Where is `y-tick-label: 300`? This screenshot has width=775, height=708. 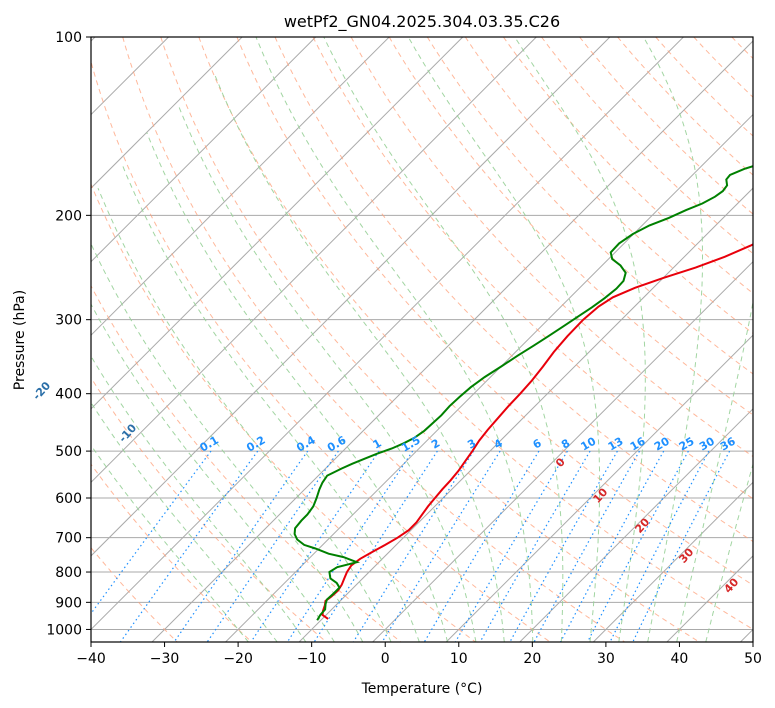 y-tick-label: 300 is located at coordinates (68, 321).